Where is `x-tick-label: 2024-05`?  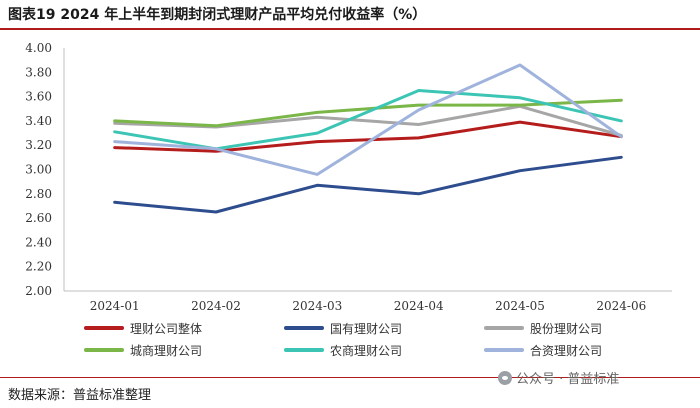 x-tick-label: 2024-05 is located at coordinates (520, 306).